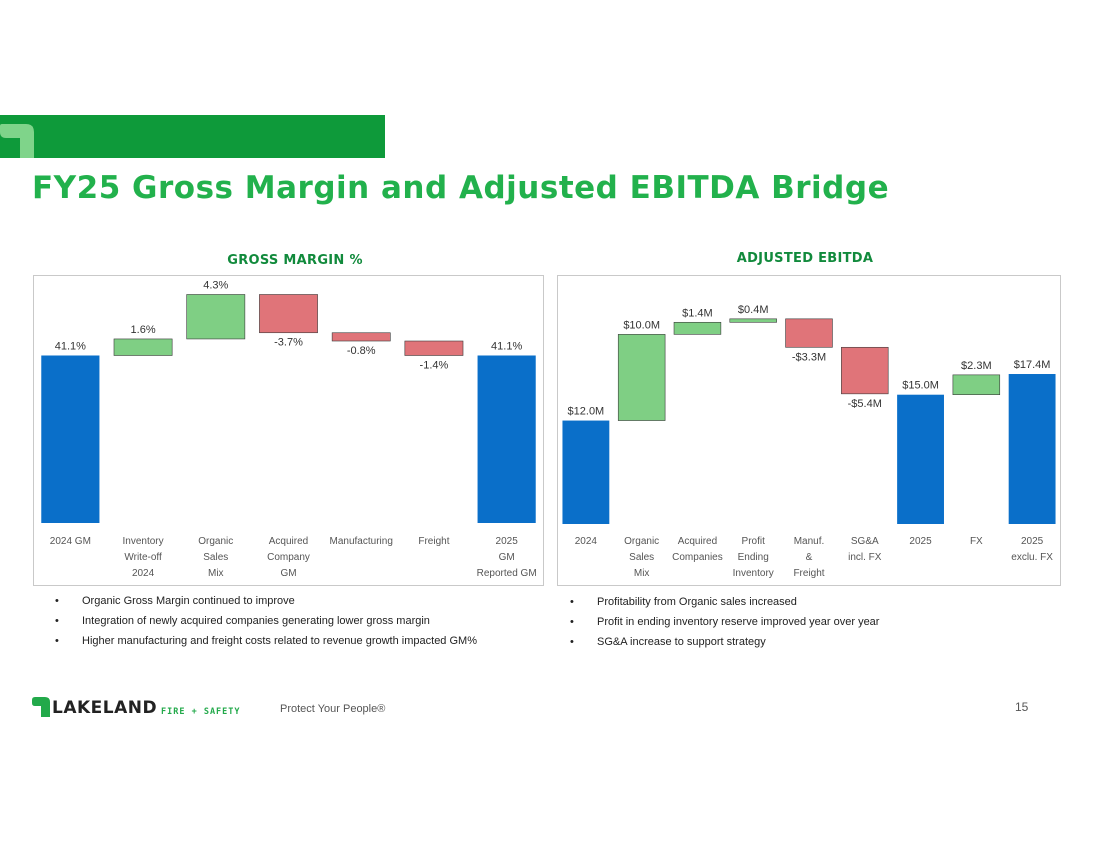 This screenshot has height=850, width=1100. Describe the element at coordinates (697, 313) in the screenshot. I see `data-label: $1.4M` at that location.